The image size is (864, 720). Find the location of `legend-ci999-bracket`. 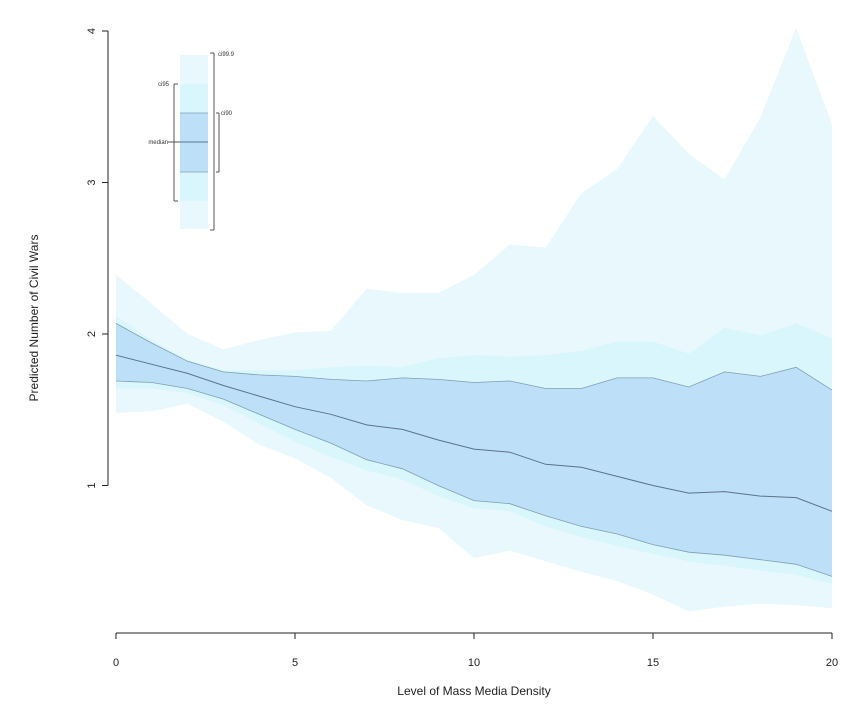

legend-ci999-bracket is located at coordinates (212, 141).